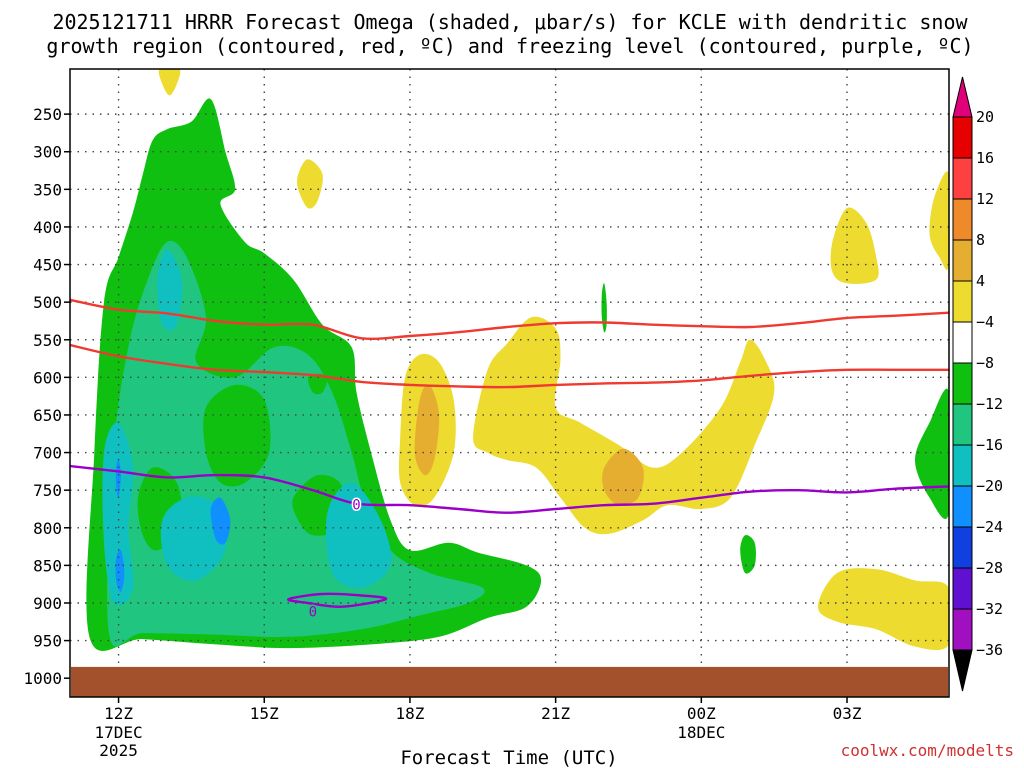  I want to click on y-tick-label-350: 350, so click(47, 189).